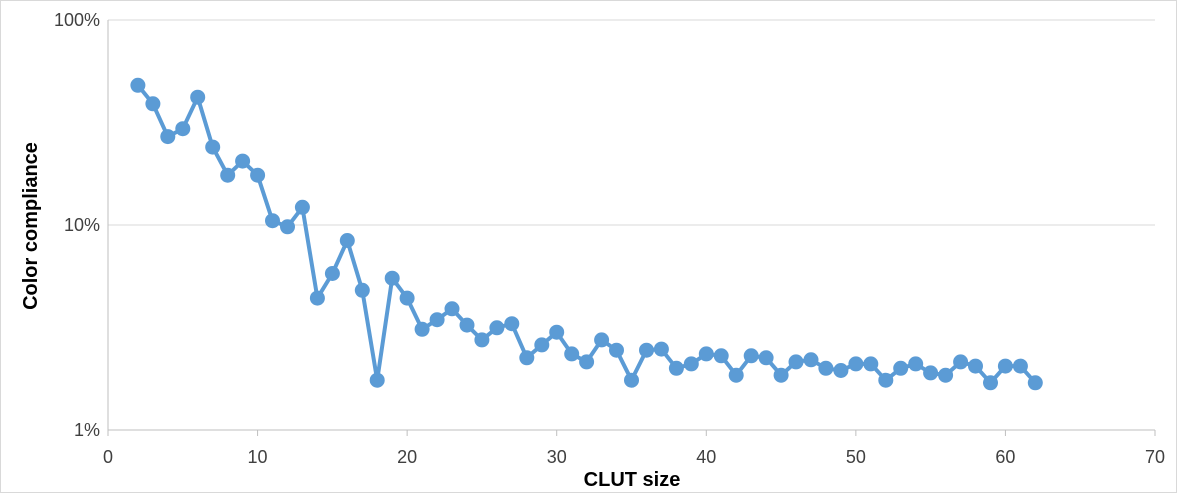  I want to click on x-axis-title: CLUT size, so click(632, 480).